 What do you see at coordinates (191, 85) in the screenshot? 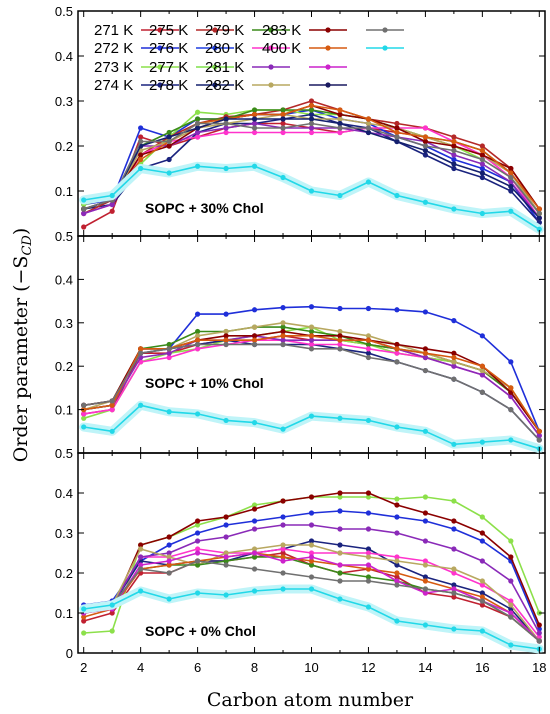
I see `legend-entry-8: 278 K` at bounding box center [191, 85].